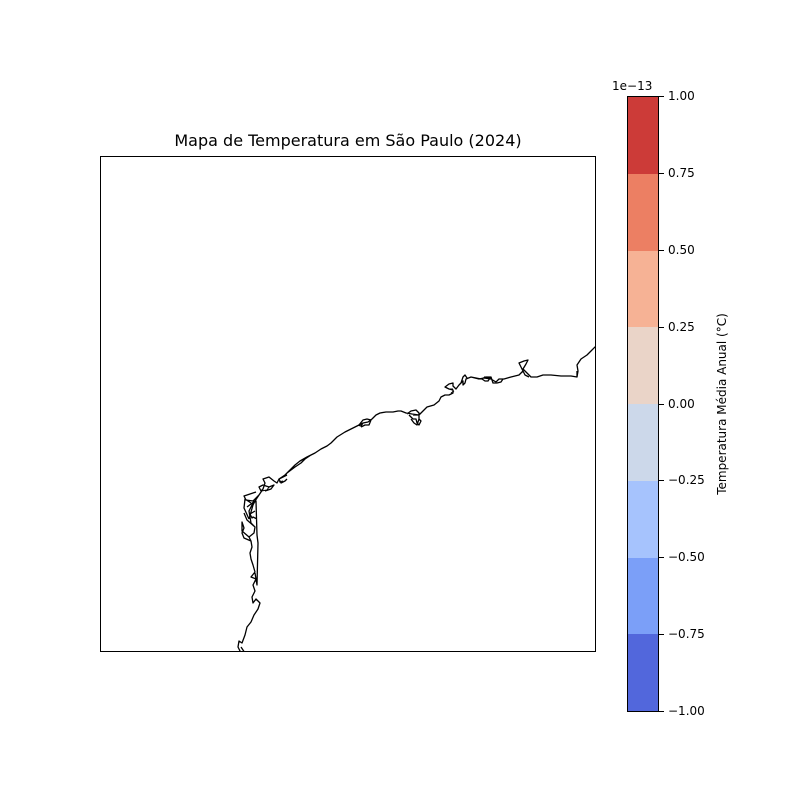  What do you see at coordinates (681, 172) in the screenshot?
I see `colorbar-tick-label: 0.75` at bounding box center [681, 172].